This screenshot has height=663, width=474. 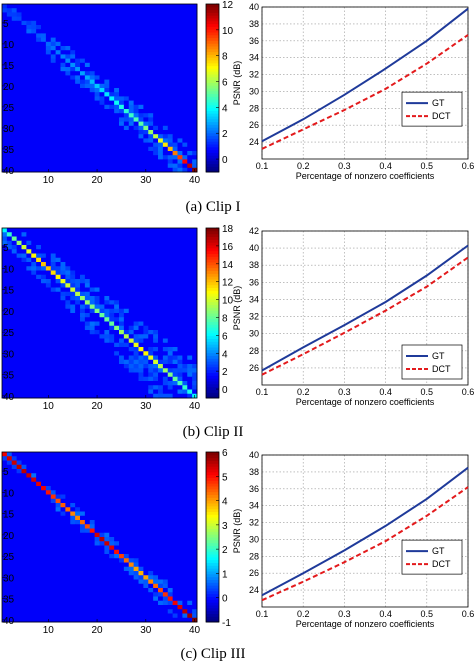 What do you see at coordinates (100, 313) in the screenshot?
I see `heatmap-b` at bounding box center [100, 313].